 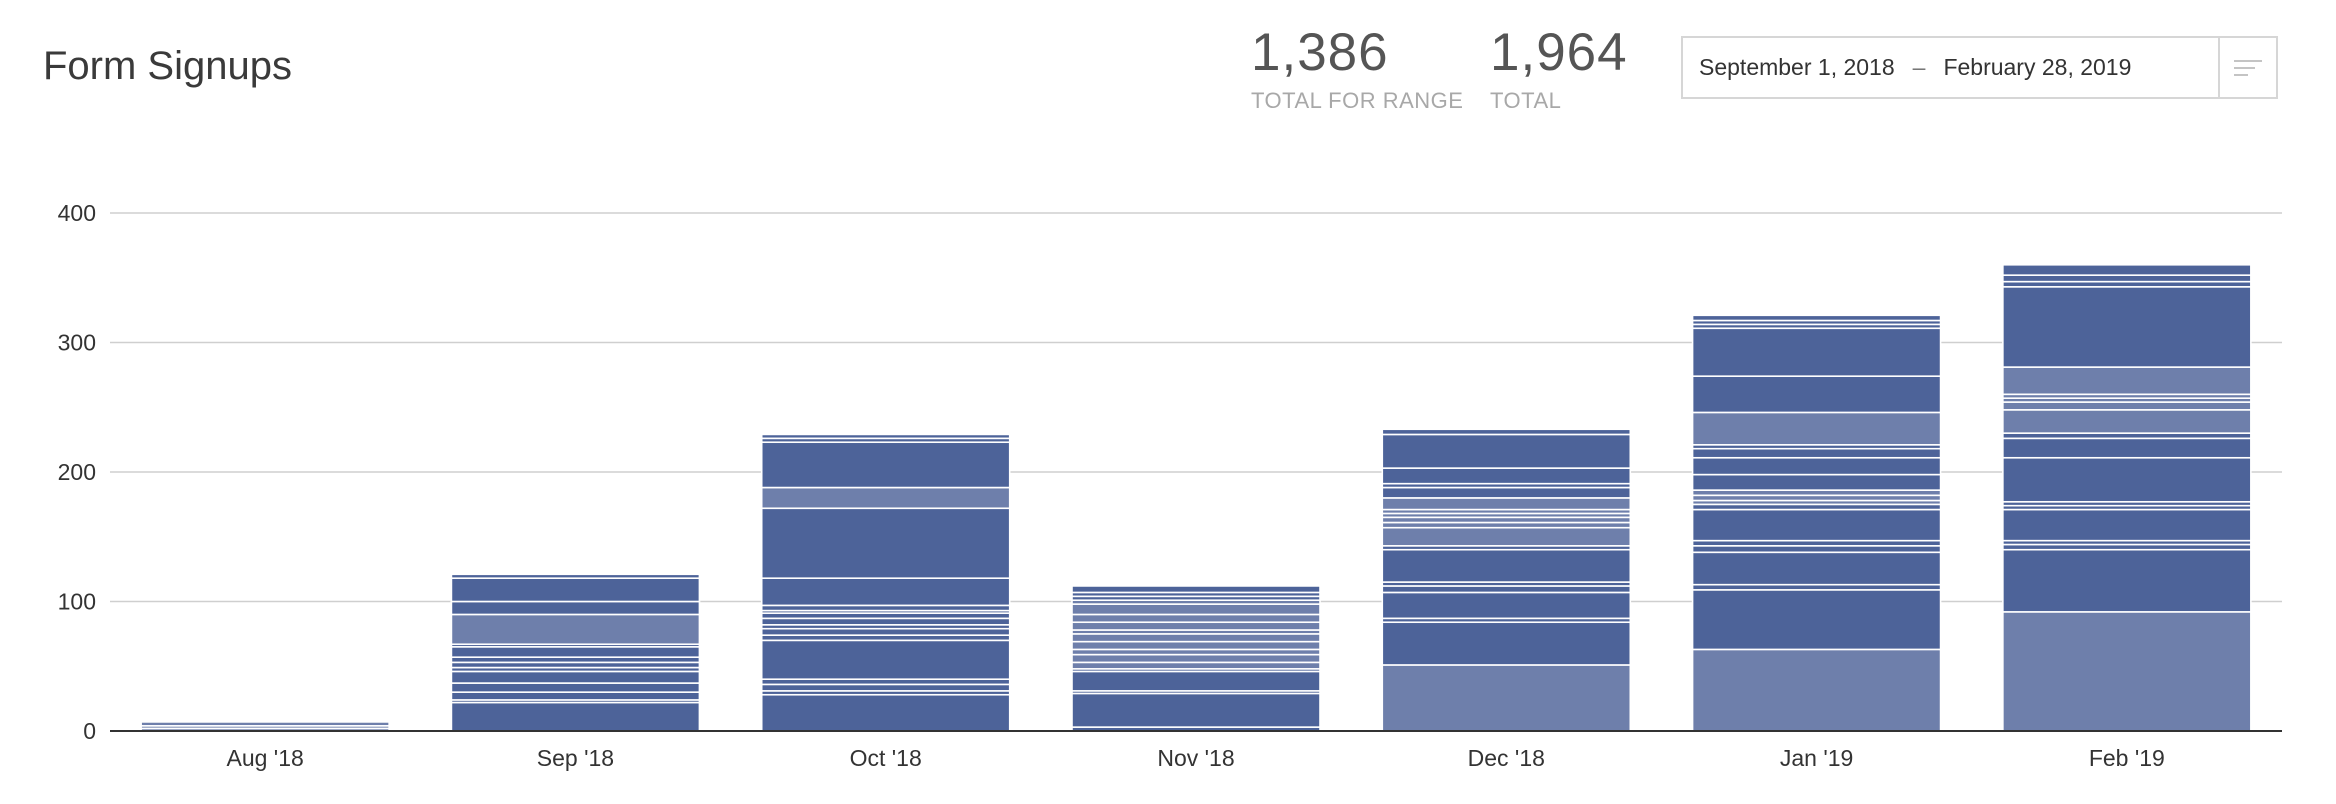 I want to click on date-range-field: September 1, 2018 – February 28, 2019, so click(x=1950, y=67).